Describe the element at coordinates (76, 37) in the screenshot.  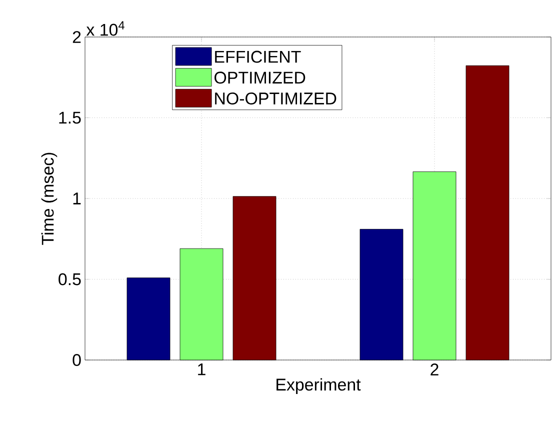
I see `y-tick-label: 2` at that location.